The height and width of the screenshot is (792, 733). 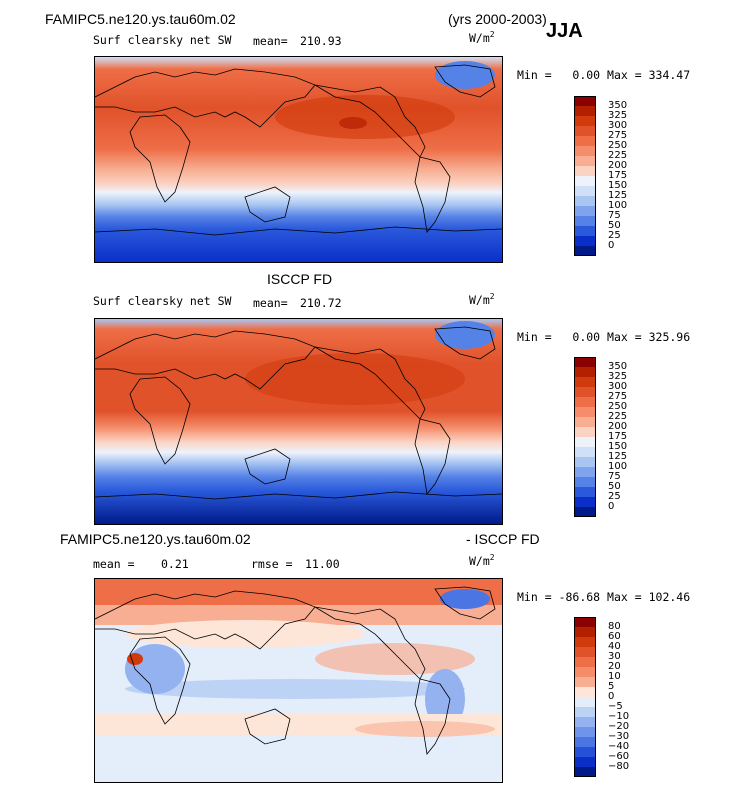 What do you see at coordinates (482, 299) in the screenshot?
I see `panel2-units: W/m2` at bounding box center [482, 299].